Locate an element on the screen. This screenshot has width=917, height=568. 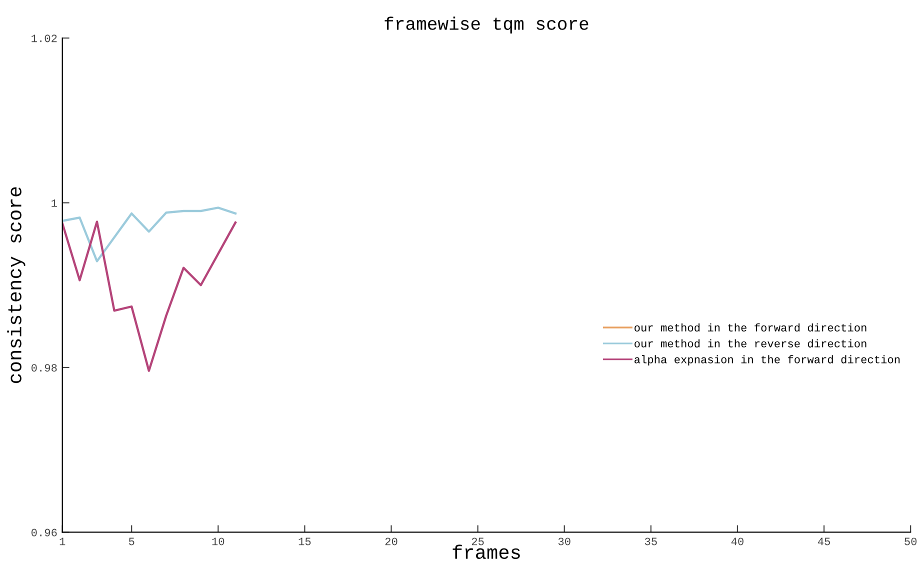
y-tick-label: 1 is located at coordinates (54, 203).